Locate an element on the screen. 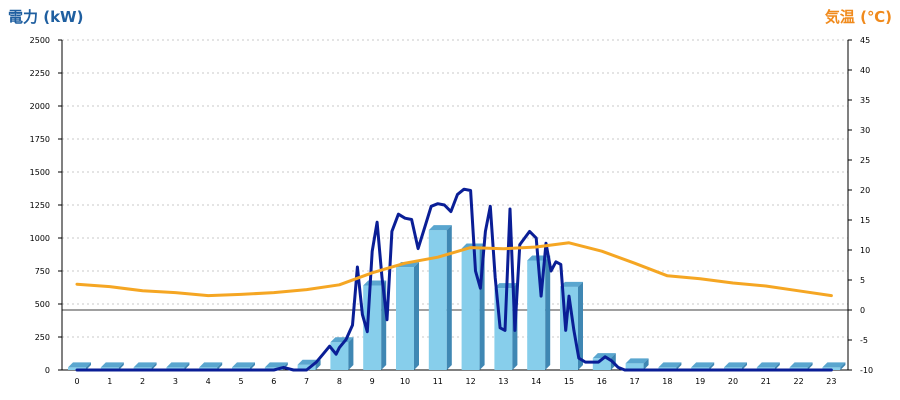  x-tick-label: 6 is located at coordinates (273, 381).